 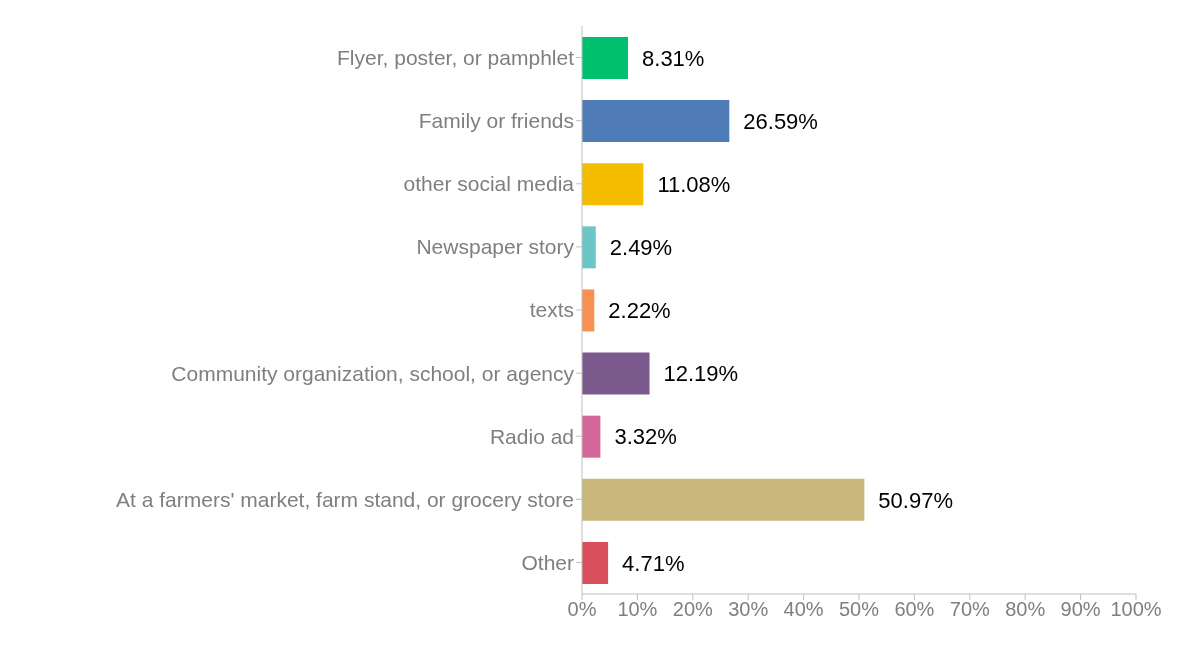 What do you see at coordinates (859, 609) in the screenshot?
I see `x-tick-label: 50%` at bounding box center [859, 609].